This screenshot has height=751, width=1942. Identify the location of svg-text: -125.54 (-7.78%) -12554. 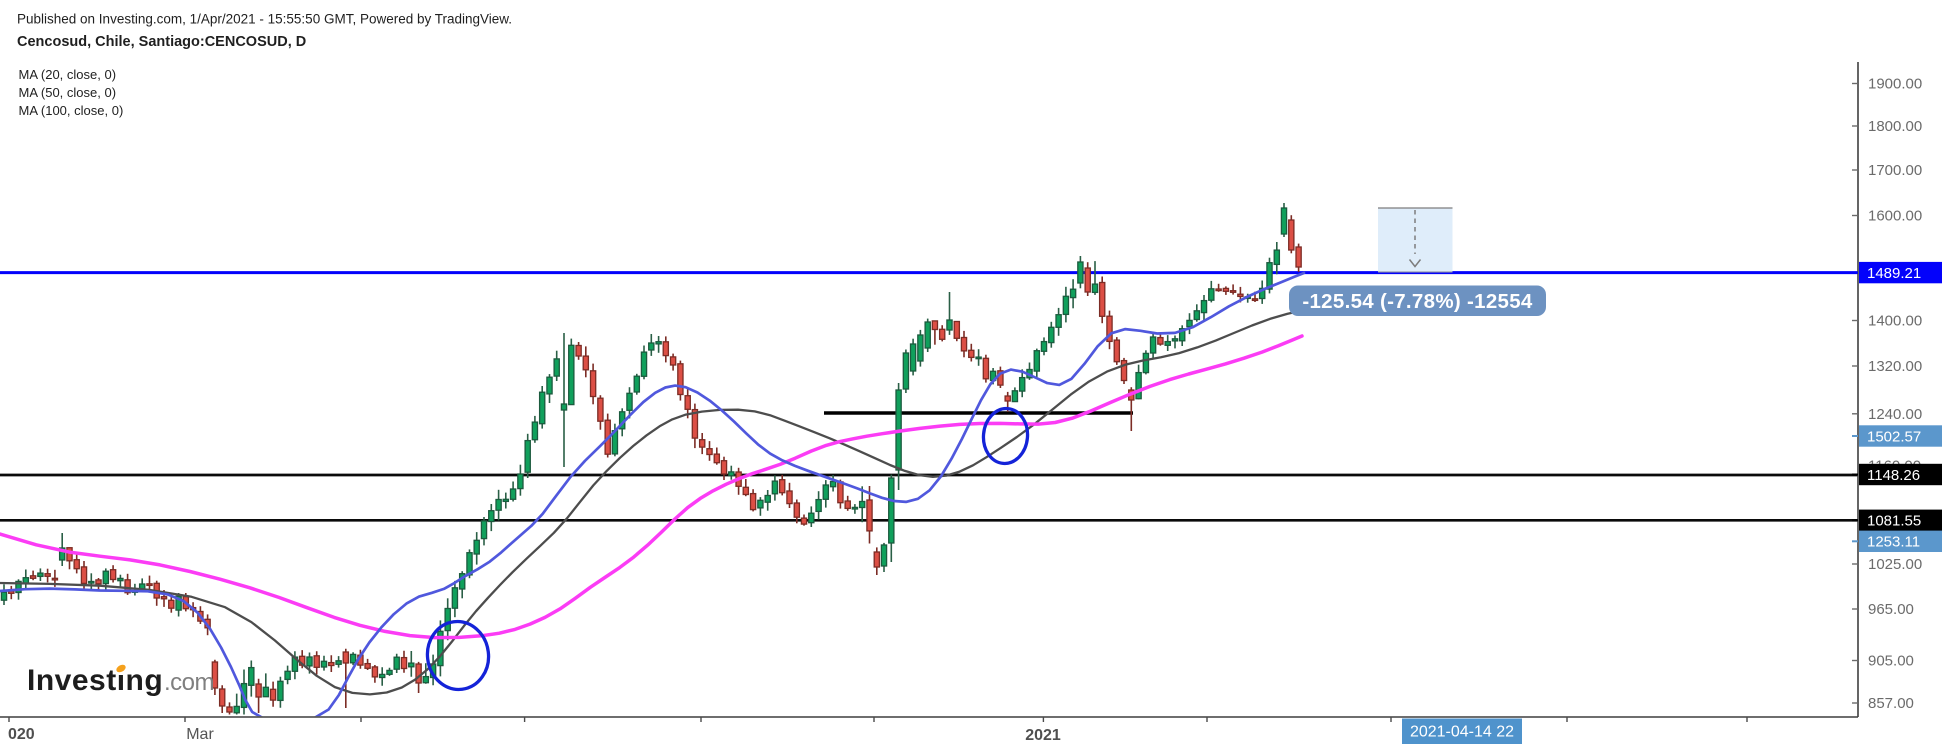
(1417, 301).